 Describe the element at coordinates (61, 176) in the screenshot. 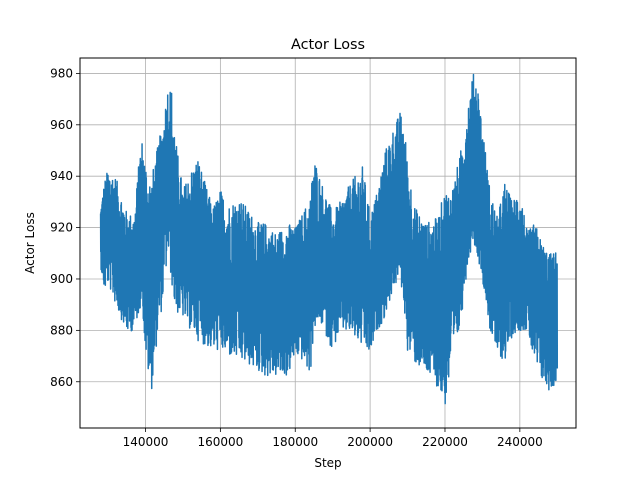

I see `y-tick-label: 940` at that location.